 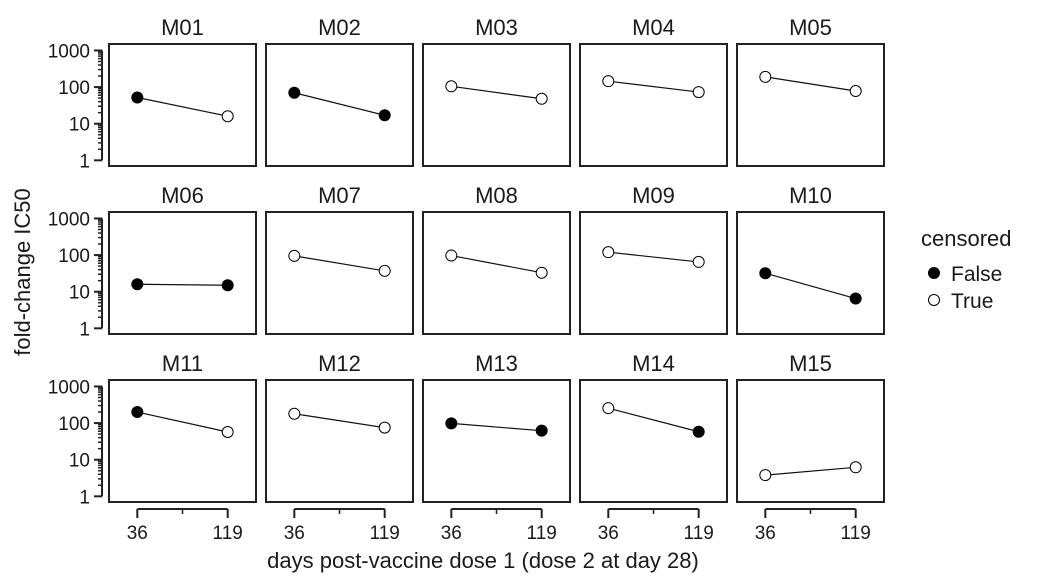 What do you see at coordinates (339, 27) in the screenshot?
I see `facet-title: M02` at bounding box center [339, 27].